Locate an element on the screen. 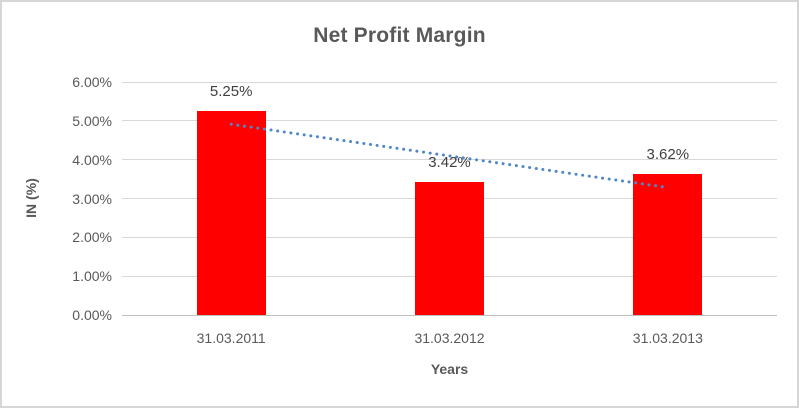 The height and width of the screenshot is (408, 799). bar-data-label: 5.25% is located at coordinates (231, 92).